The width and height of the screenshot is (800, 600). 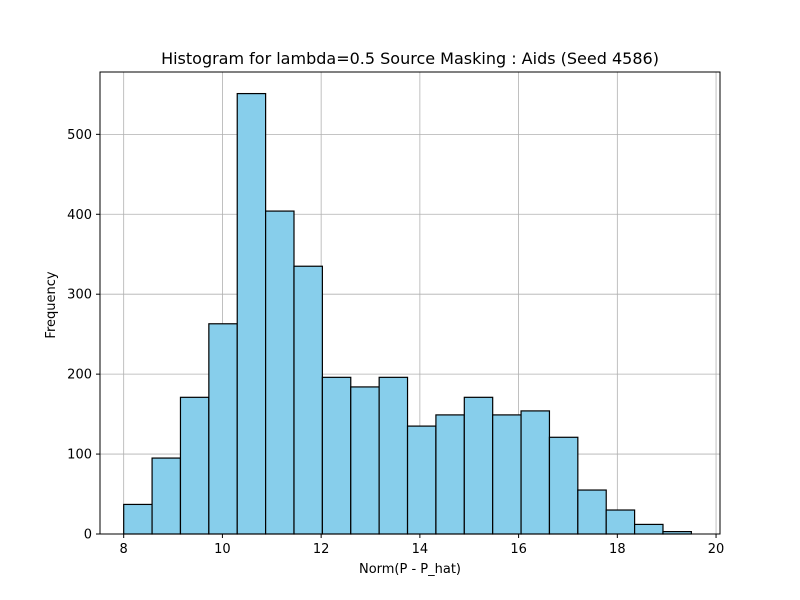 I want to click on y-tick-label: 400, so click(x=79, y=215).